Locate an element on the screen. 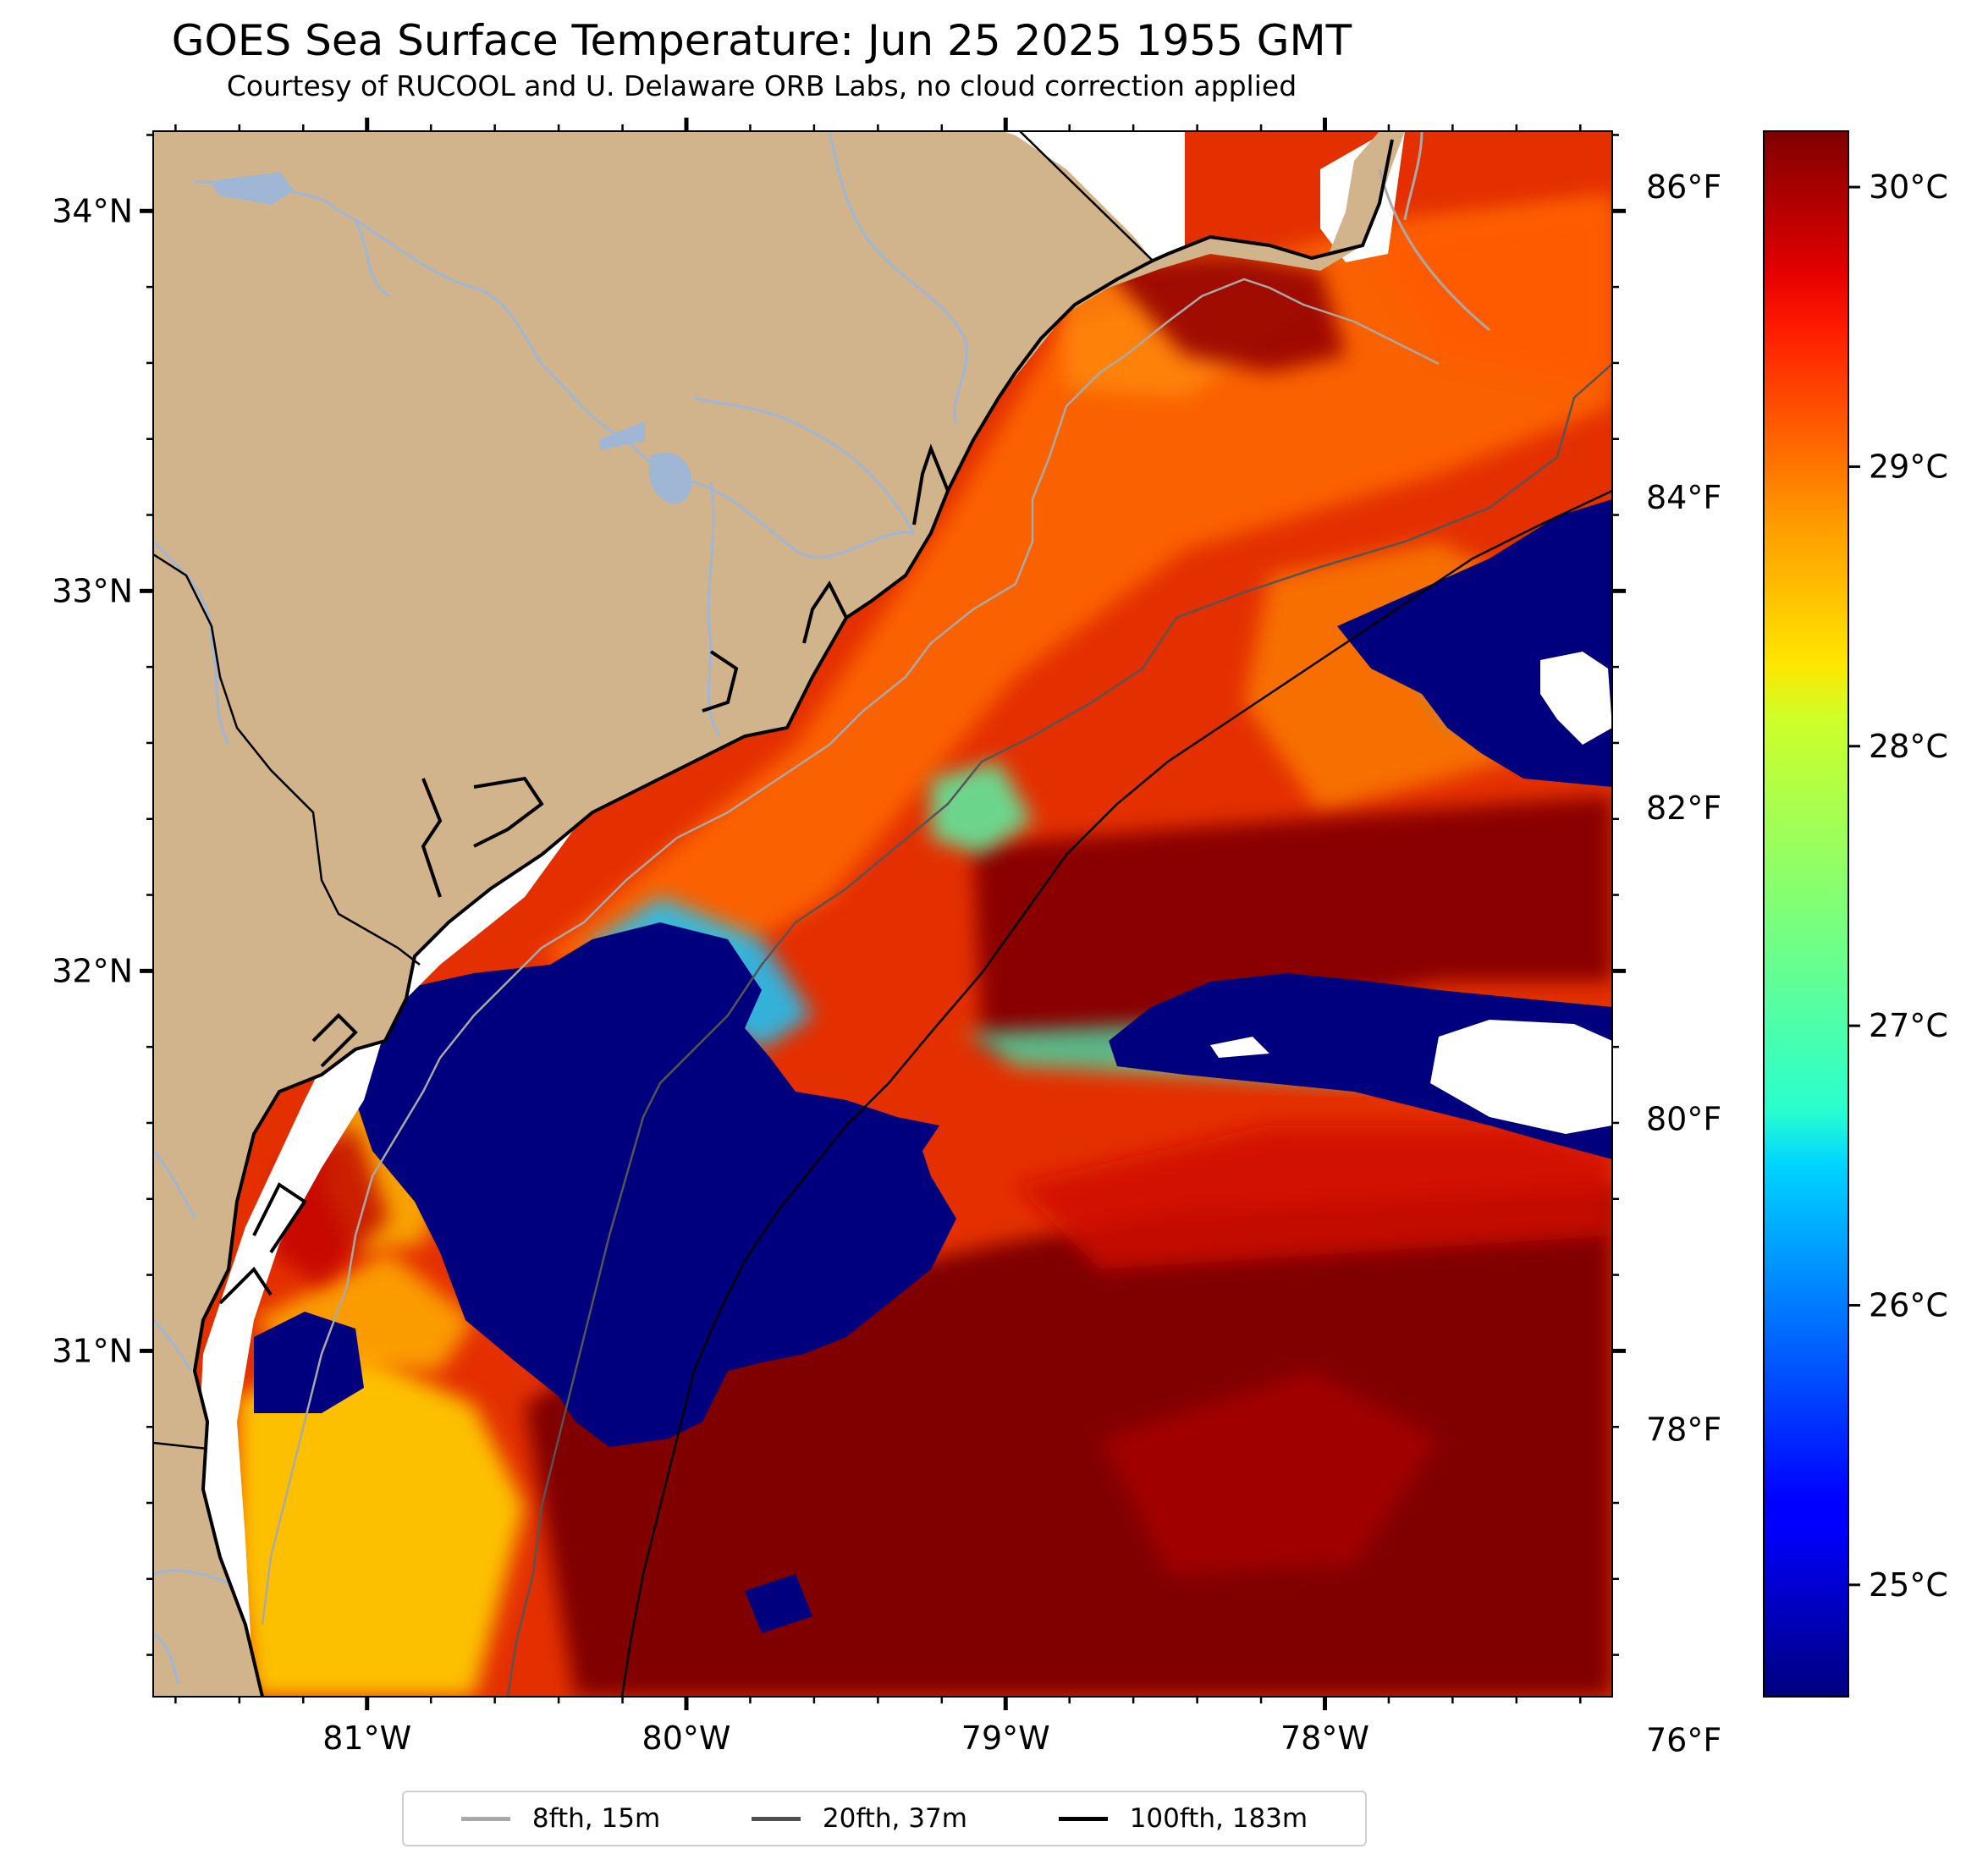 The width and height of the screenshot is (1988, 1871). colorbar is located at coordinates (1806, 914).